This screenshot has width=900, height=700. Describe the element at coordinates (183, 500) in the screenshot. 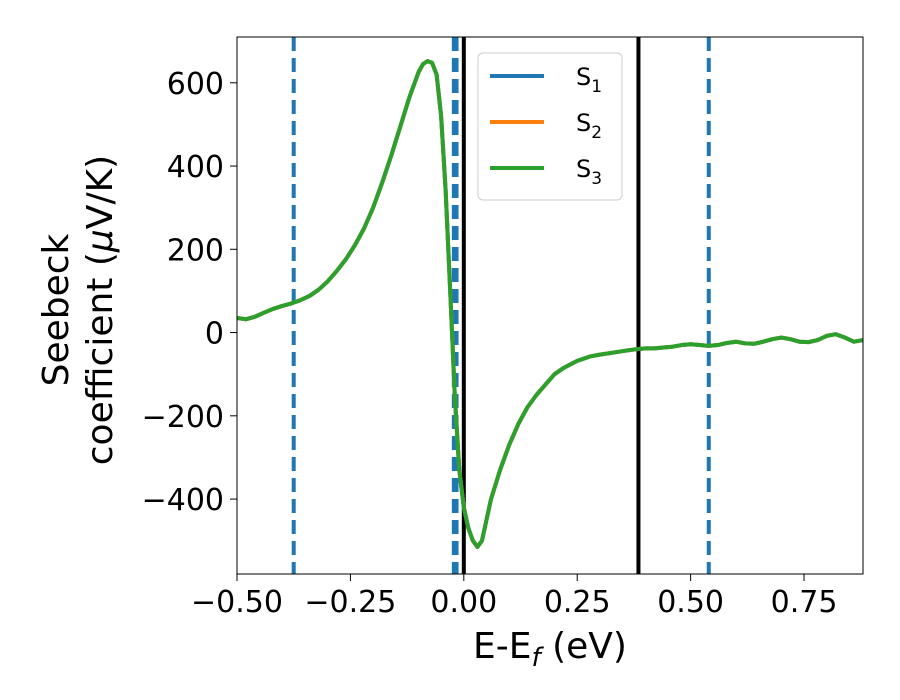

I see `y-tick-label: −400` at that location.